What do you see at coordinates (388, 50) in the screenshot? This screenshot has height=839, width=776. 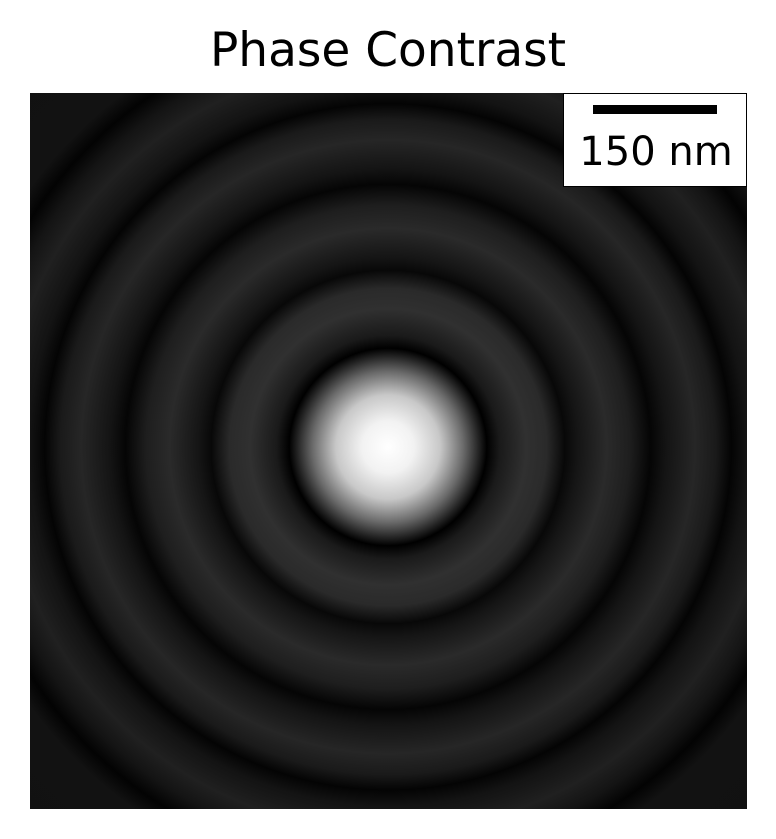 I see `figure-title: Phase Contrast` at bounding box center [388, 50].